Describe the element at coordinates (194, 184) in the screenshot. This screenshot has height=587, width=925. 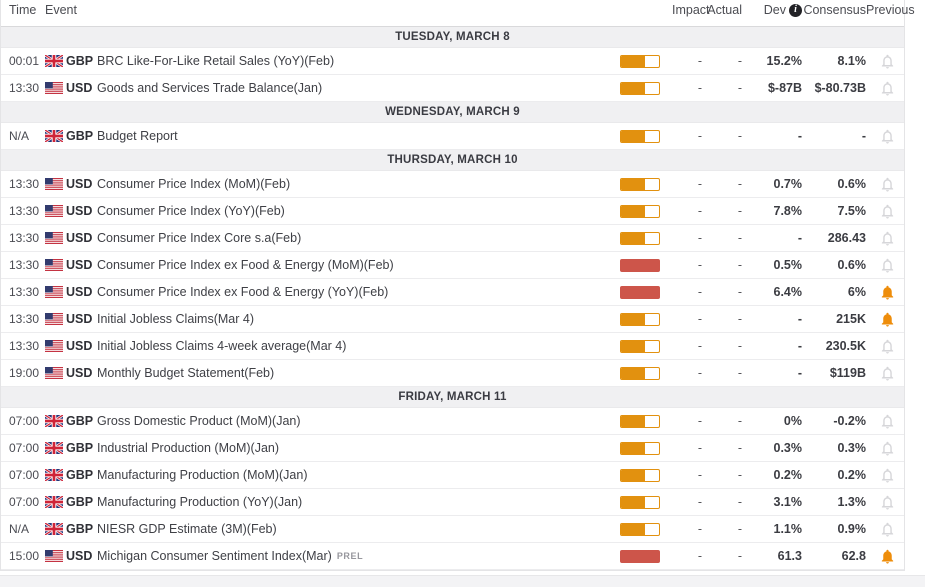
I see `event-name: Consumer Price Index (MoM)(Feb)` at that location.